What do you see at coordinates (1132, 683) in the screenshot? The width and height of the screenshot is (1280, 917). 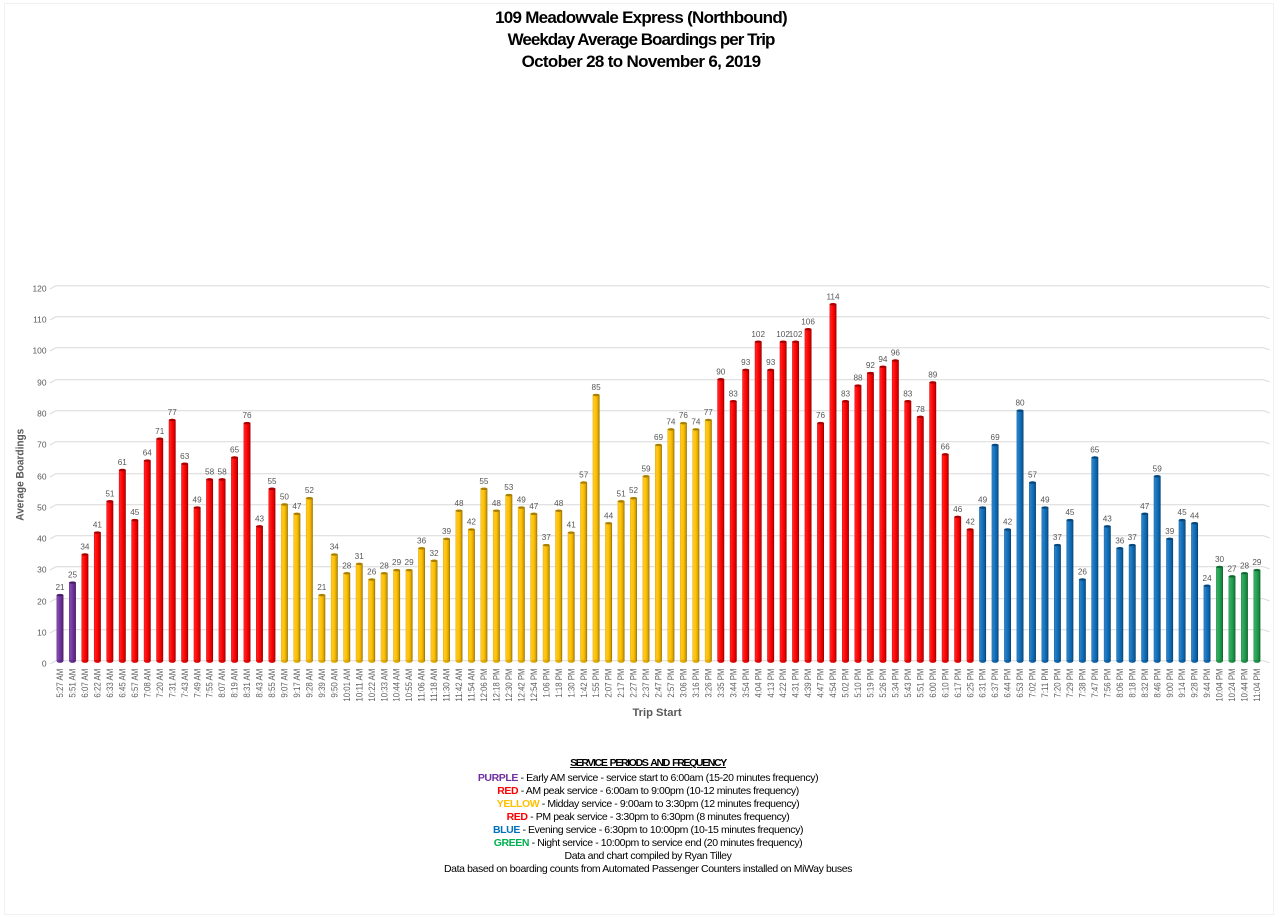 I see `svg-text: 8:18 PM` at bounding box center [1132, 683].